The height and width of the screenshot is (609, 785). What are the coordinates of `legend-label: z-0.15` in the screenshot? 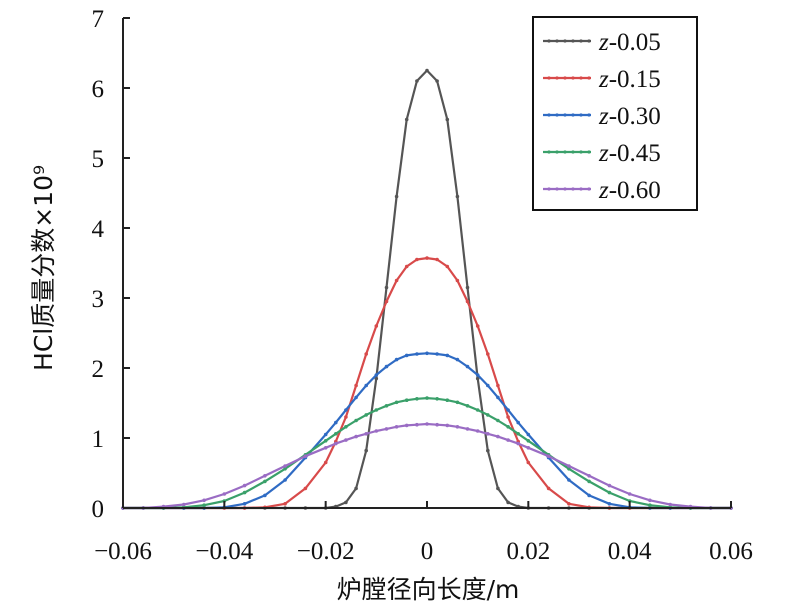 It's located at (629, 79).